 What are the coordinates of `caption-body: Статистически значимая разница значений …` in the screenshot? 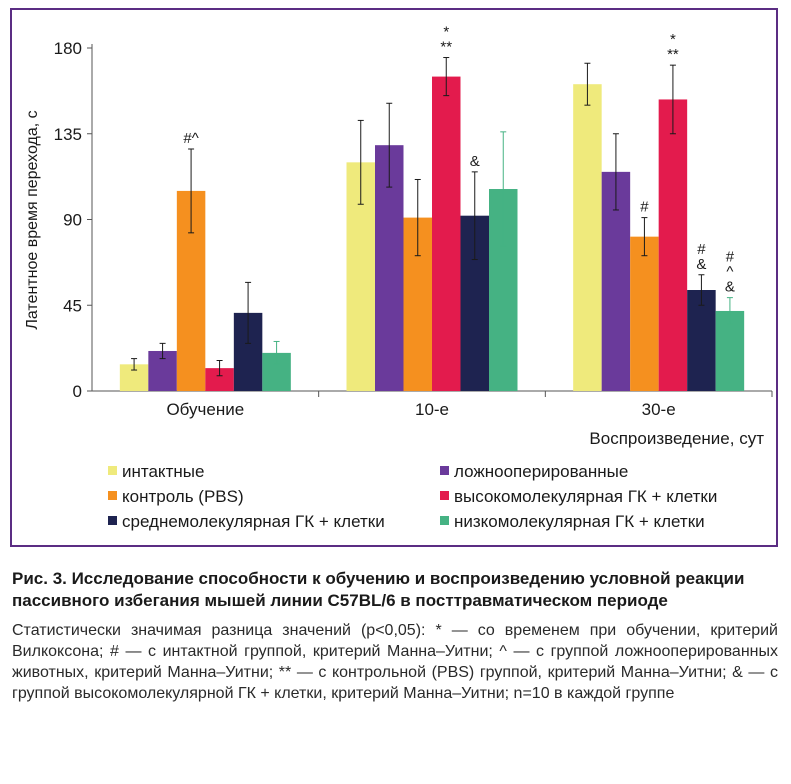 It's located at (395, 662).